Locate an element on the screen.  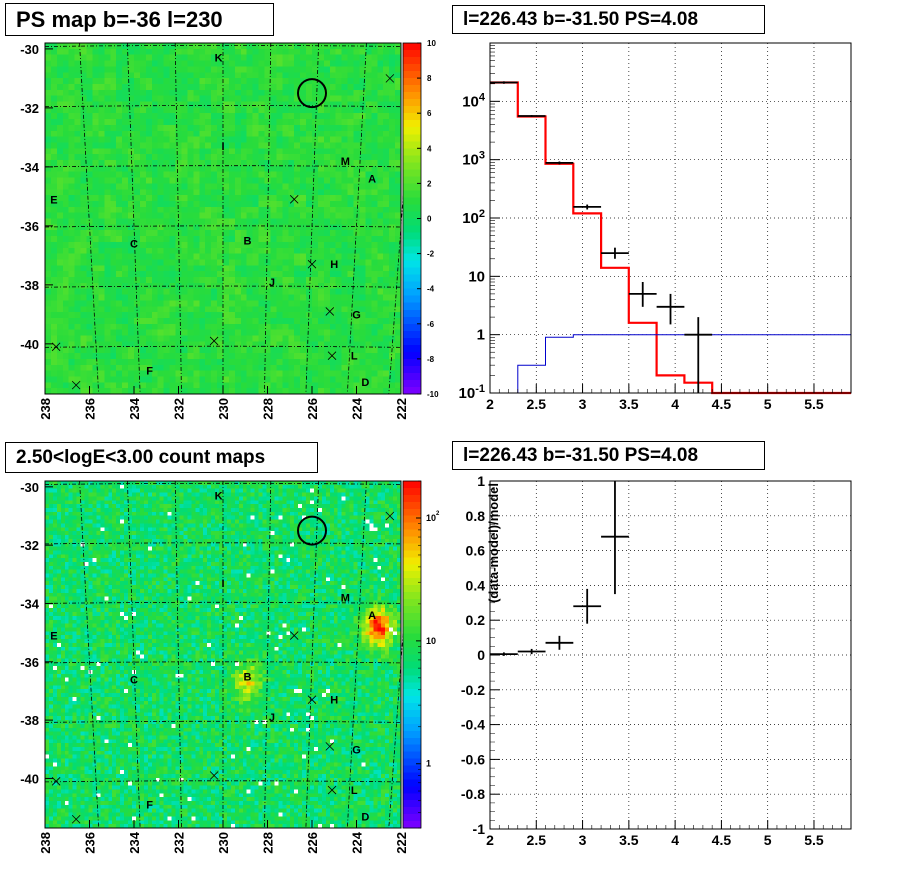
y-tick-label: 10⁴ is located at coordinates (474, 100).